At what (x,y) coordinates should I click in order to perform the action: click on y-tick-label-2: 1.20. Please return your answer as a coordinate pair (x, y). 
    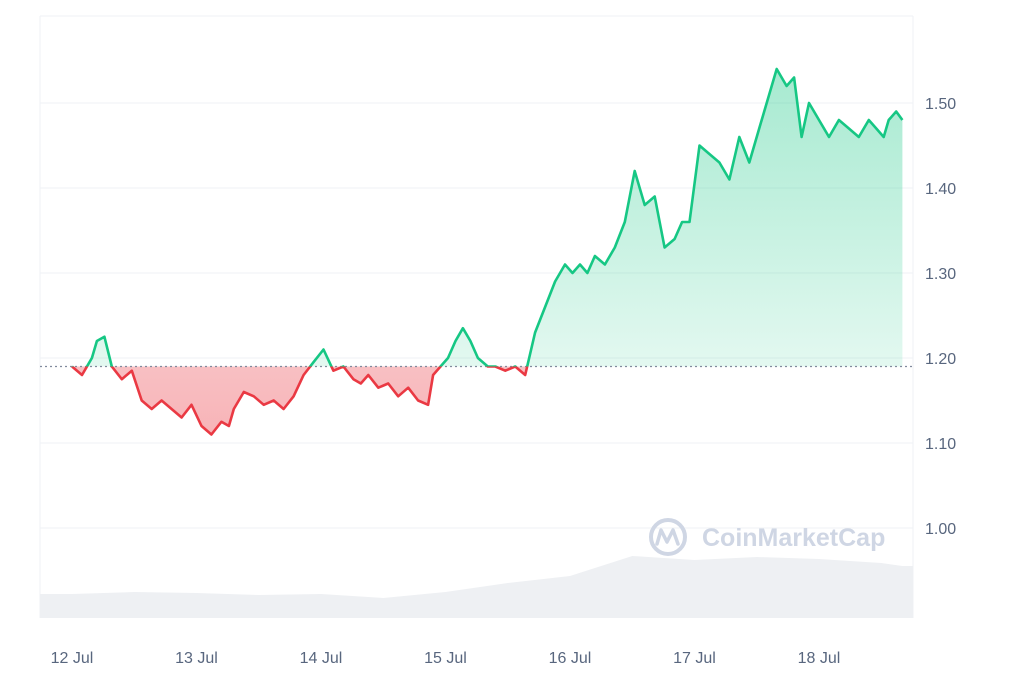
    Looking at the image, I should click on (940, 359).